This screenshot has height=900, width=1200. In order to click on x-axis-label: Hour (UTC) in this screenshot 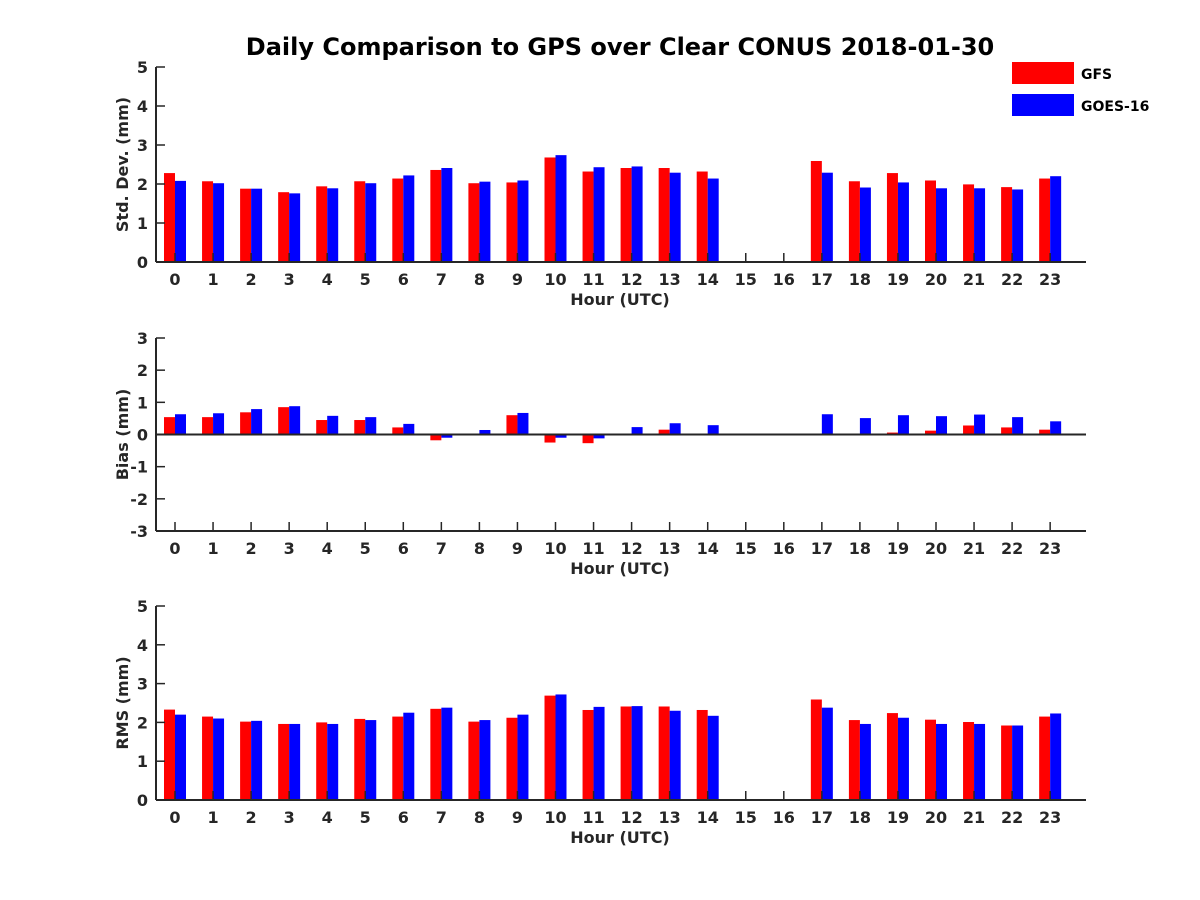, I will do `click(620, 837)`.